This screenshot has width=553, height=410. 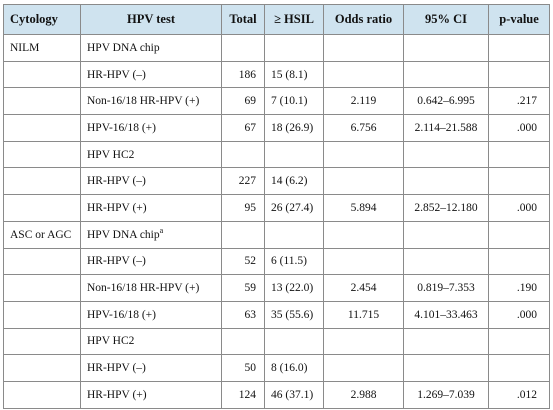 What do you see at coordinates (151, 19) in the screenshot?
I see `header-hpv-test: HPV test` at bounding box center [151, 19].